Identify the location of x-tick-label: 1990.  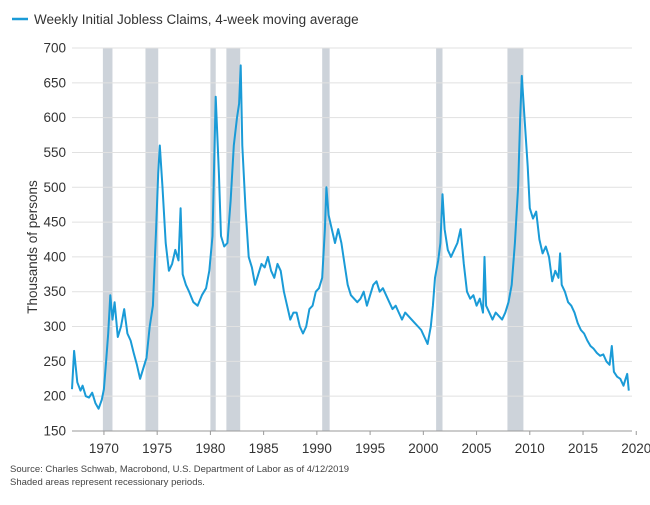
(317, 448).